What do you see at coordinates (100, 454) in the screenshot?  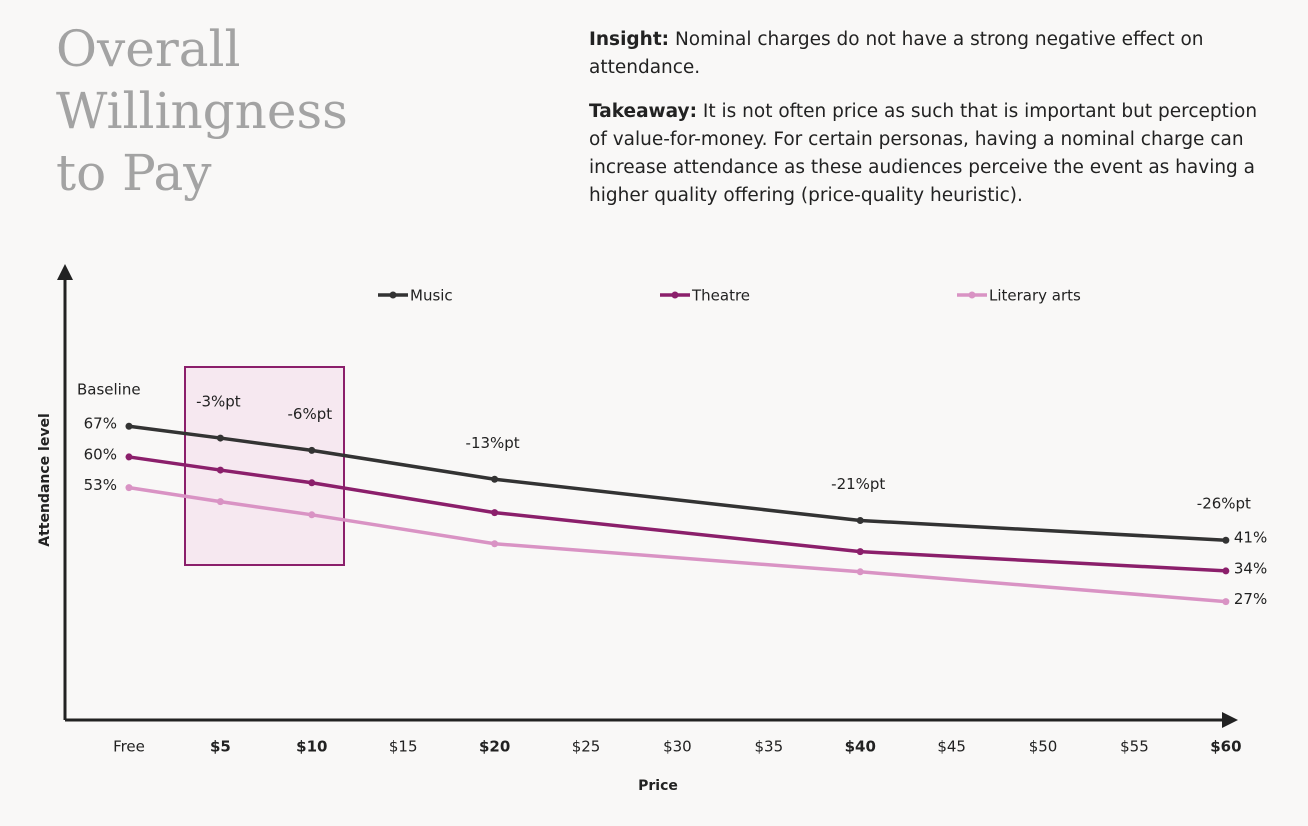 I see `value-label: 60%` at bounding box center [100, 454].